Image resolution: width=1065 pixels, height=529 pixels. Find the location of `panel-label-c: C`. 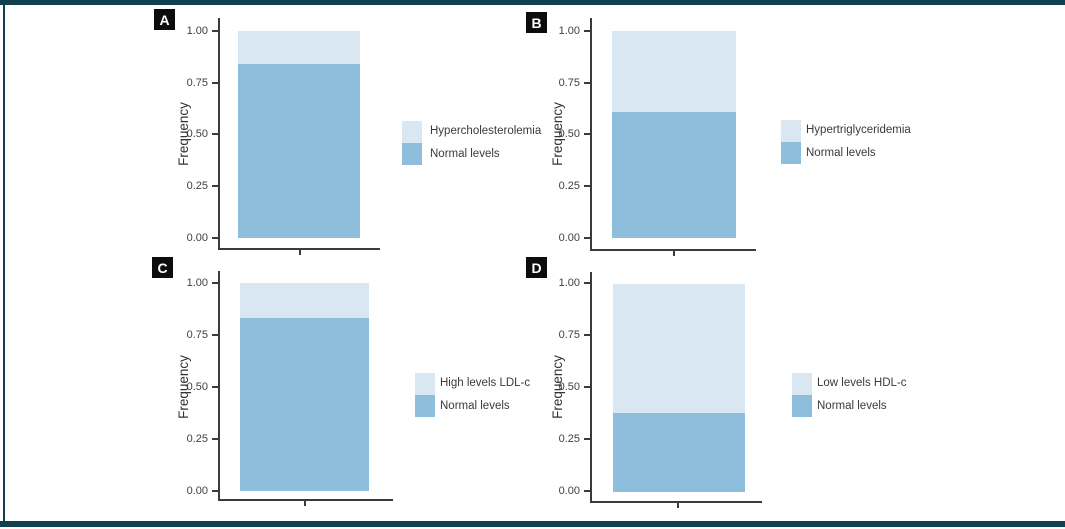

panel-label-c: C is located at coordinates (162, 267).